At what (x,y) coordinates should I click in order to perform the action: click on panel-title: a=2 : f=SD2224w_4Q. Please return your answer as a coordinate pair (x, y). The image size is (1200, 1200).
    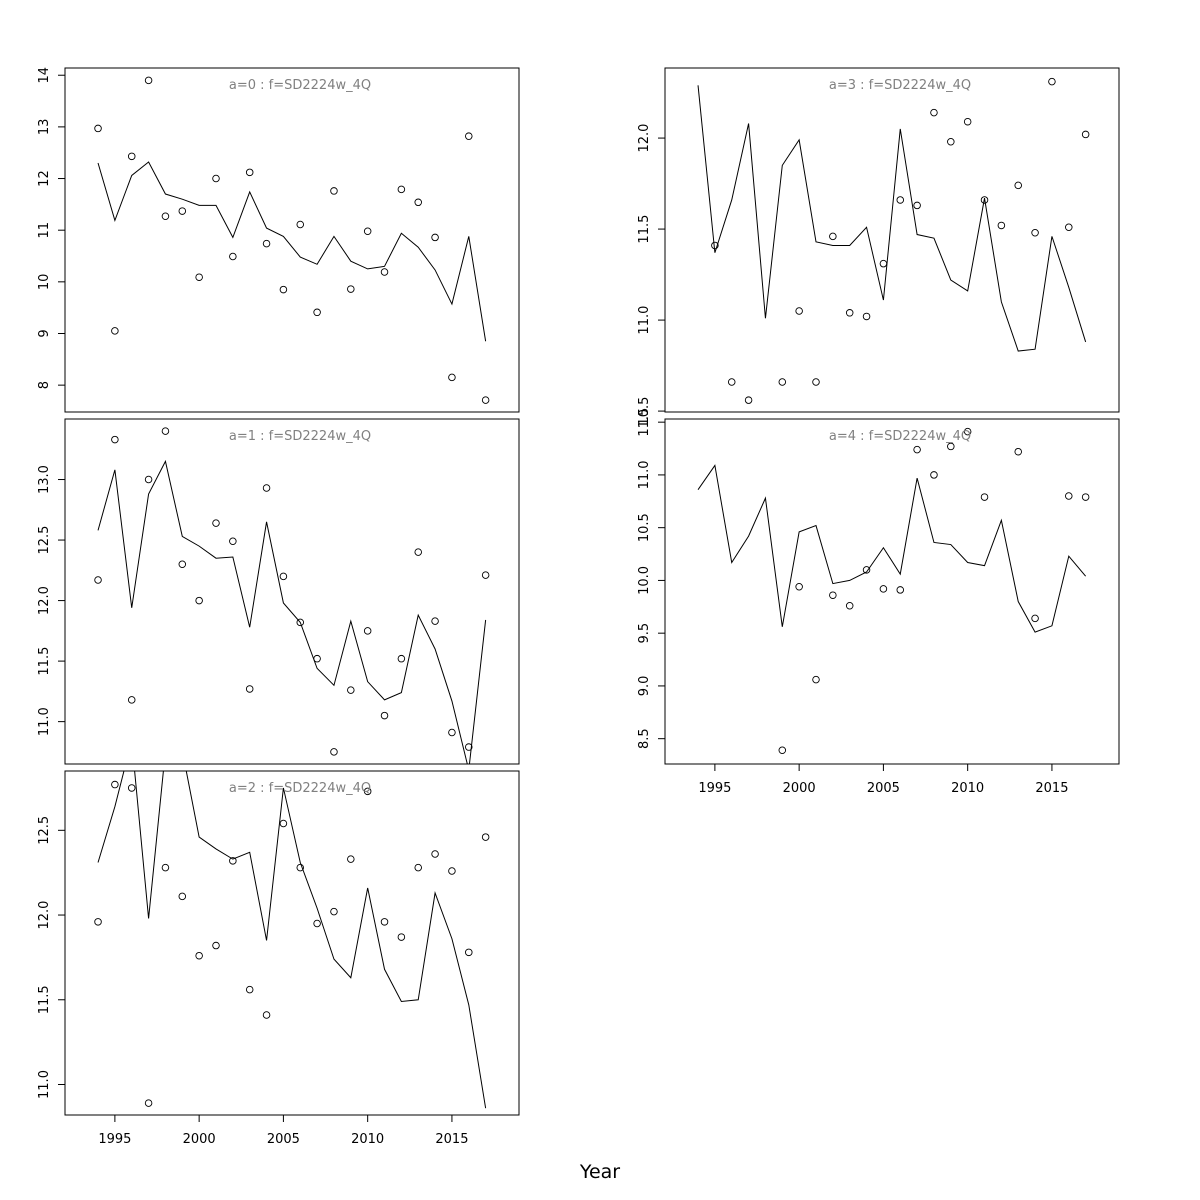
    Looking at the image, I should click on (300, 788).